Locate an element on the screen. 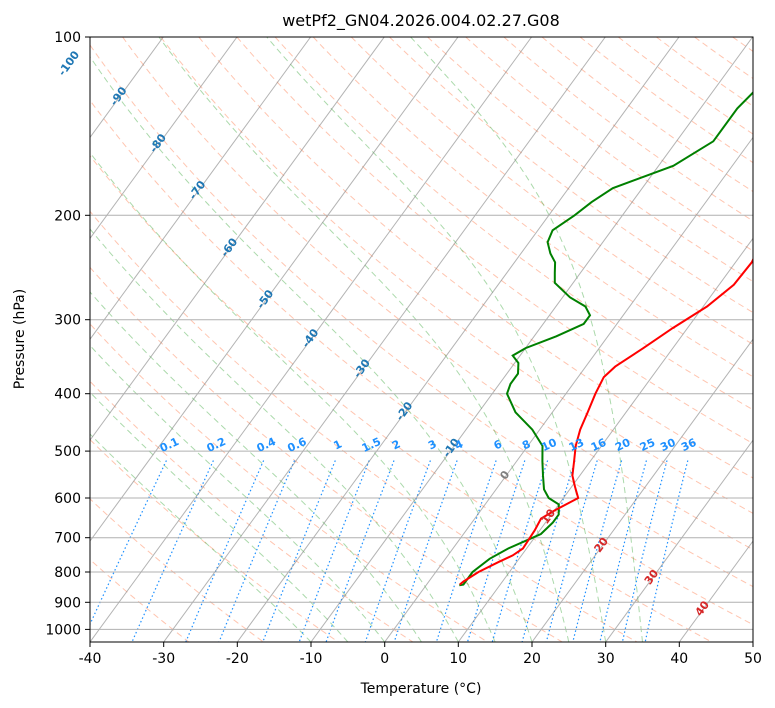  x-tick-label: -10 is located at coordinates (311, 659).